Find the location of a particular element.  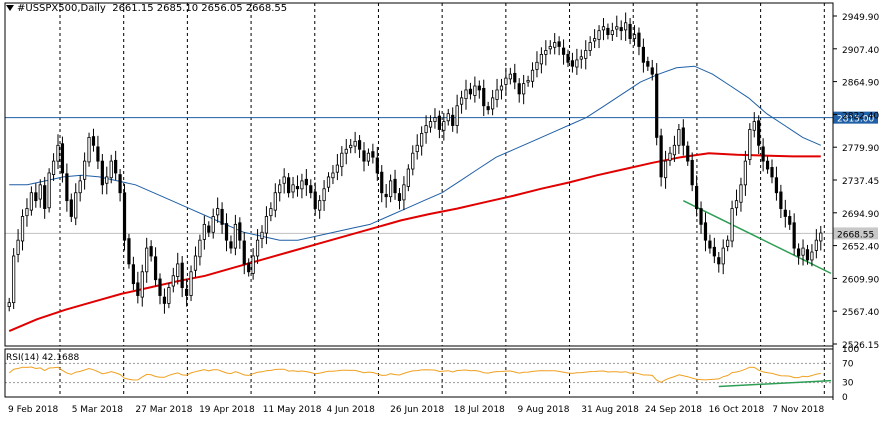

x-tick-label: 5 Mar 2018 is located at coordinates (98, 410).